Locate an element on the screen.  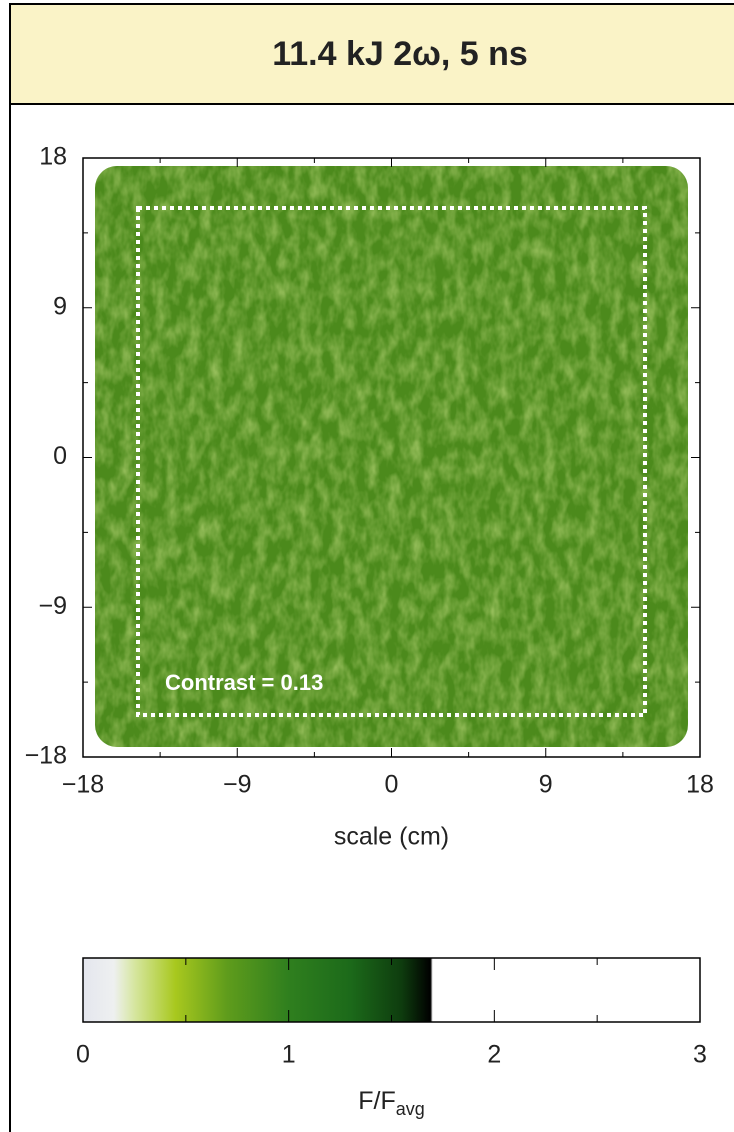
x-tick-label: −9 is located at coordinates (237, 785).